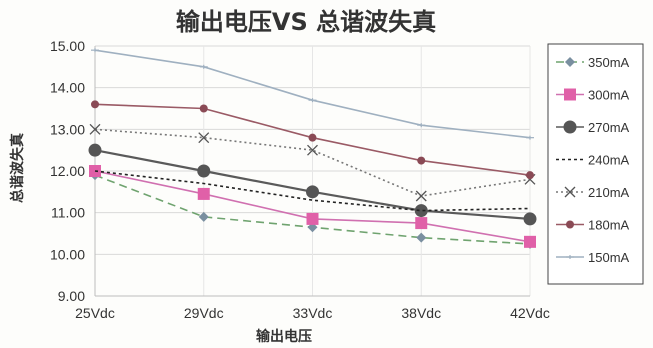  Describe the element at coordinates (609, 225) in the screenshot. I see `legend-label-180ma: 180mA` at that location.